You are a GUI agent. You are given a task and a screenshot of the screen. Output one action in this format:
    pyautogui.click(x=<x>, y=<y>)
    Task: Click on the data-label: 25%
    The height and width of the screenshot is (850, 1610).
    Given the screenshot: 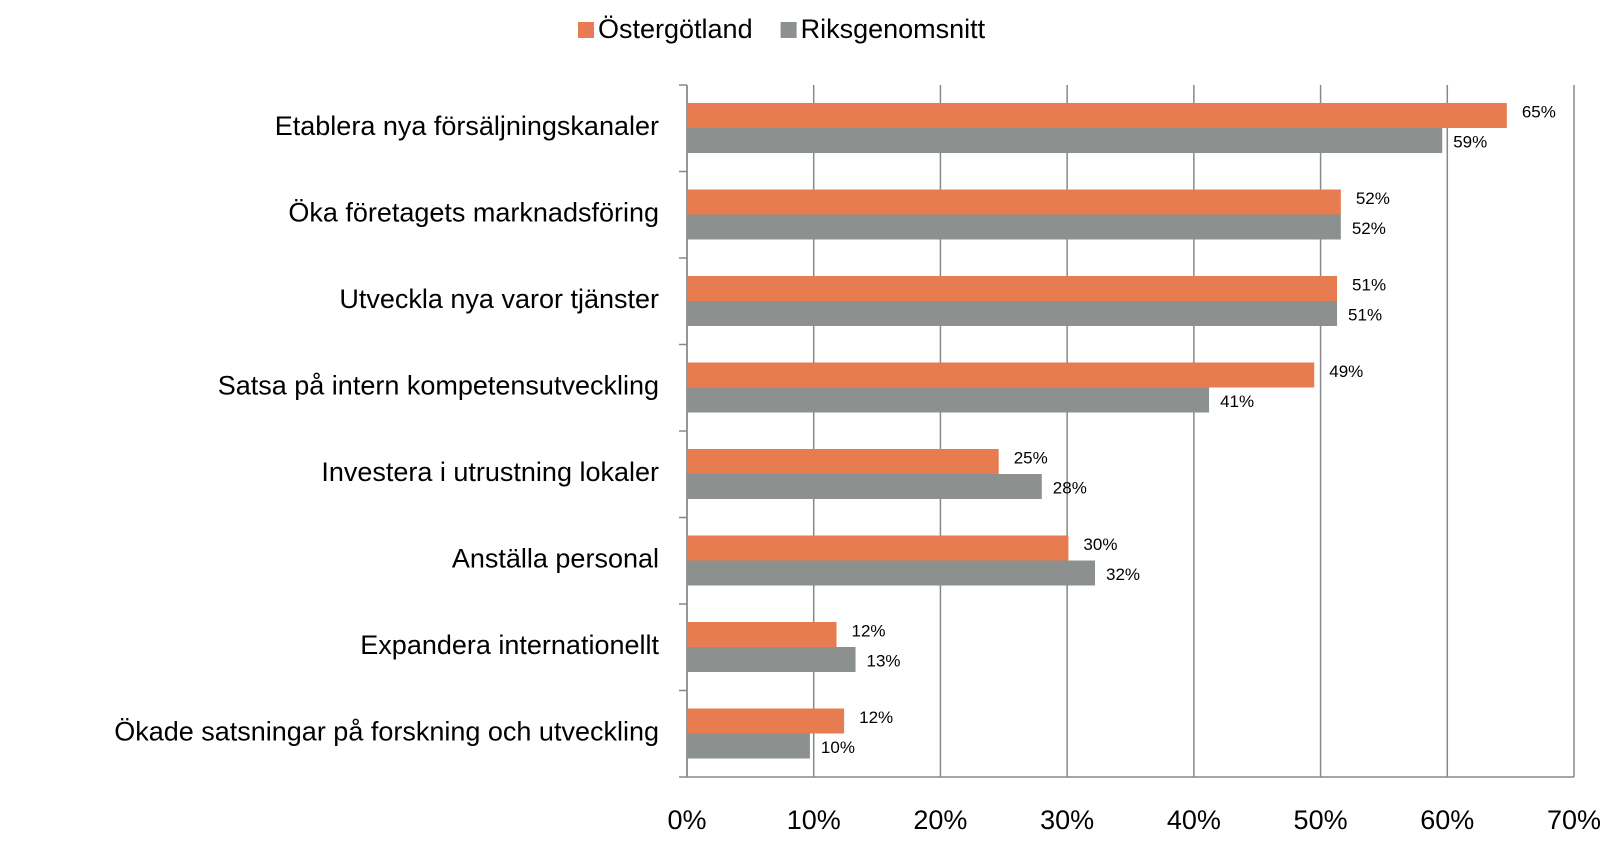 What is the action you would take?
    pyautogui.click(x=1031, y=457)
    